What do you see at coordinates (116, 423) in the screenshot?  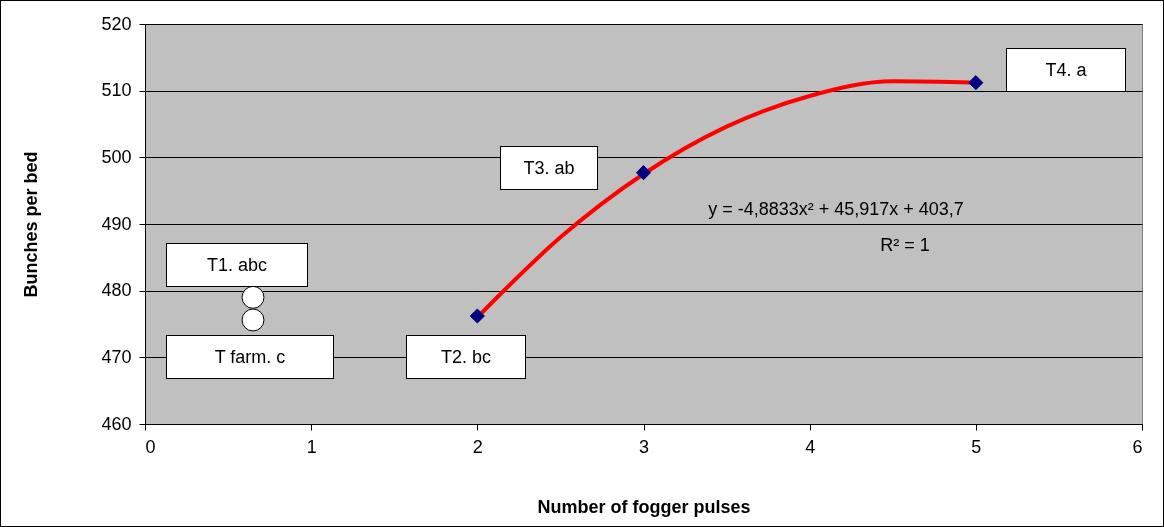 I see `y-tick-label: 460` at bounding box center [116, 423].